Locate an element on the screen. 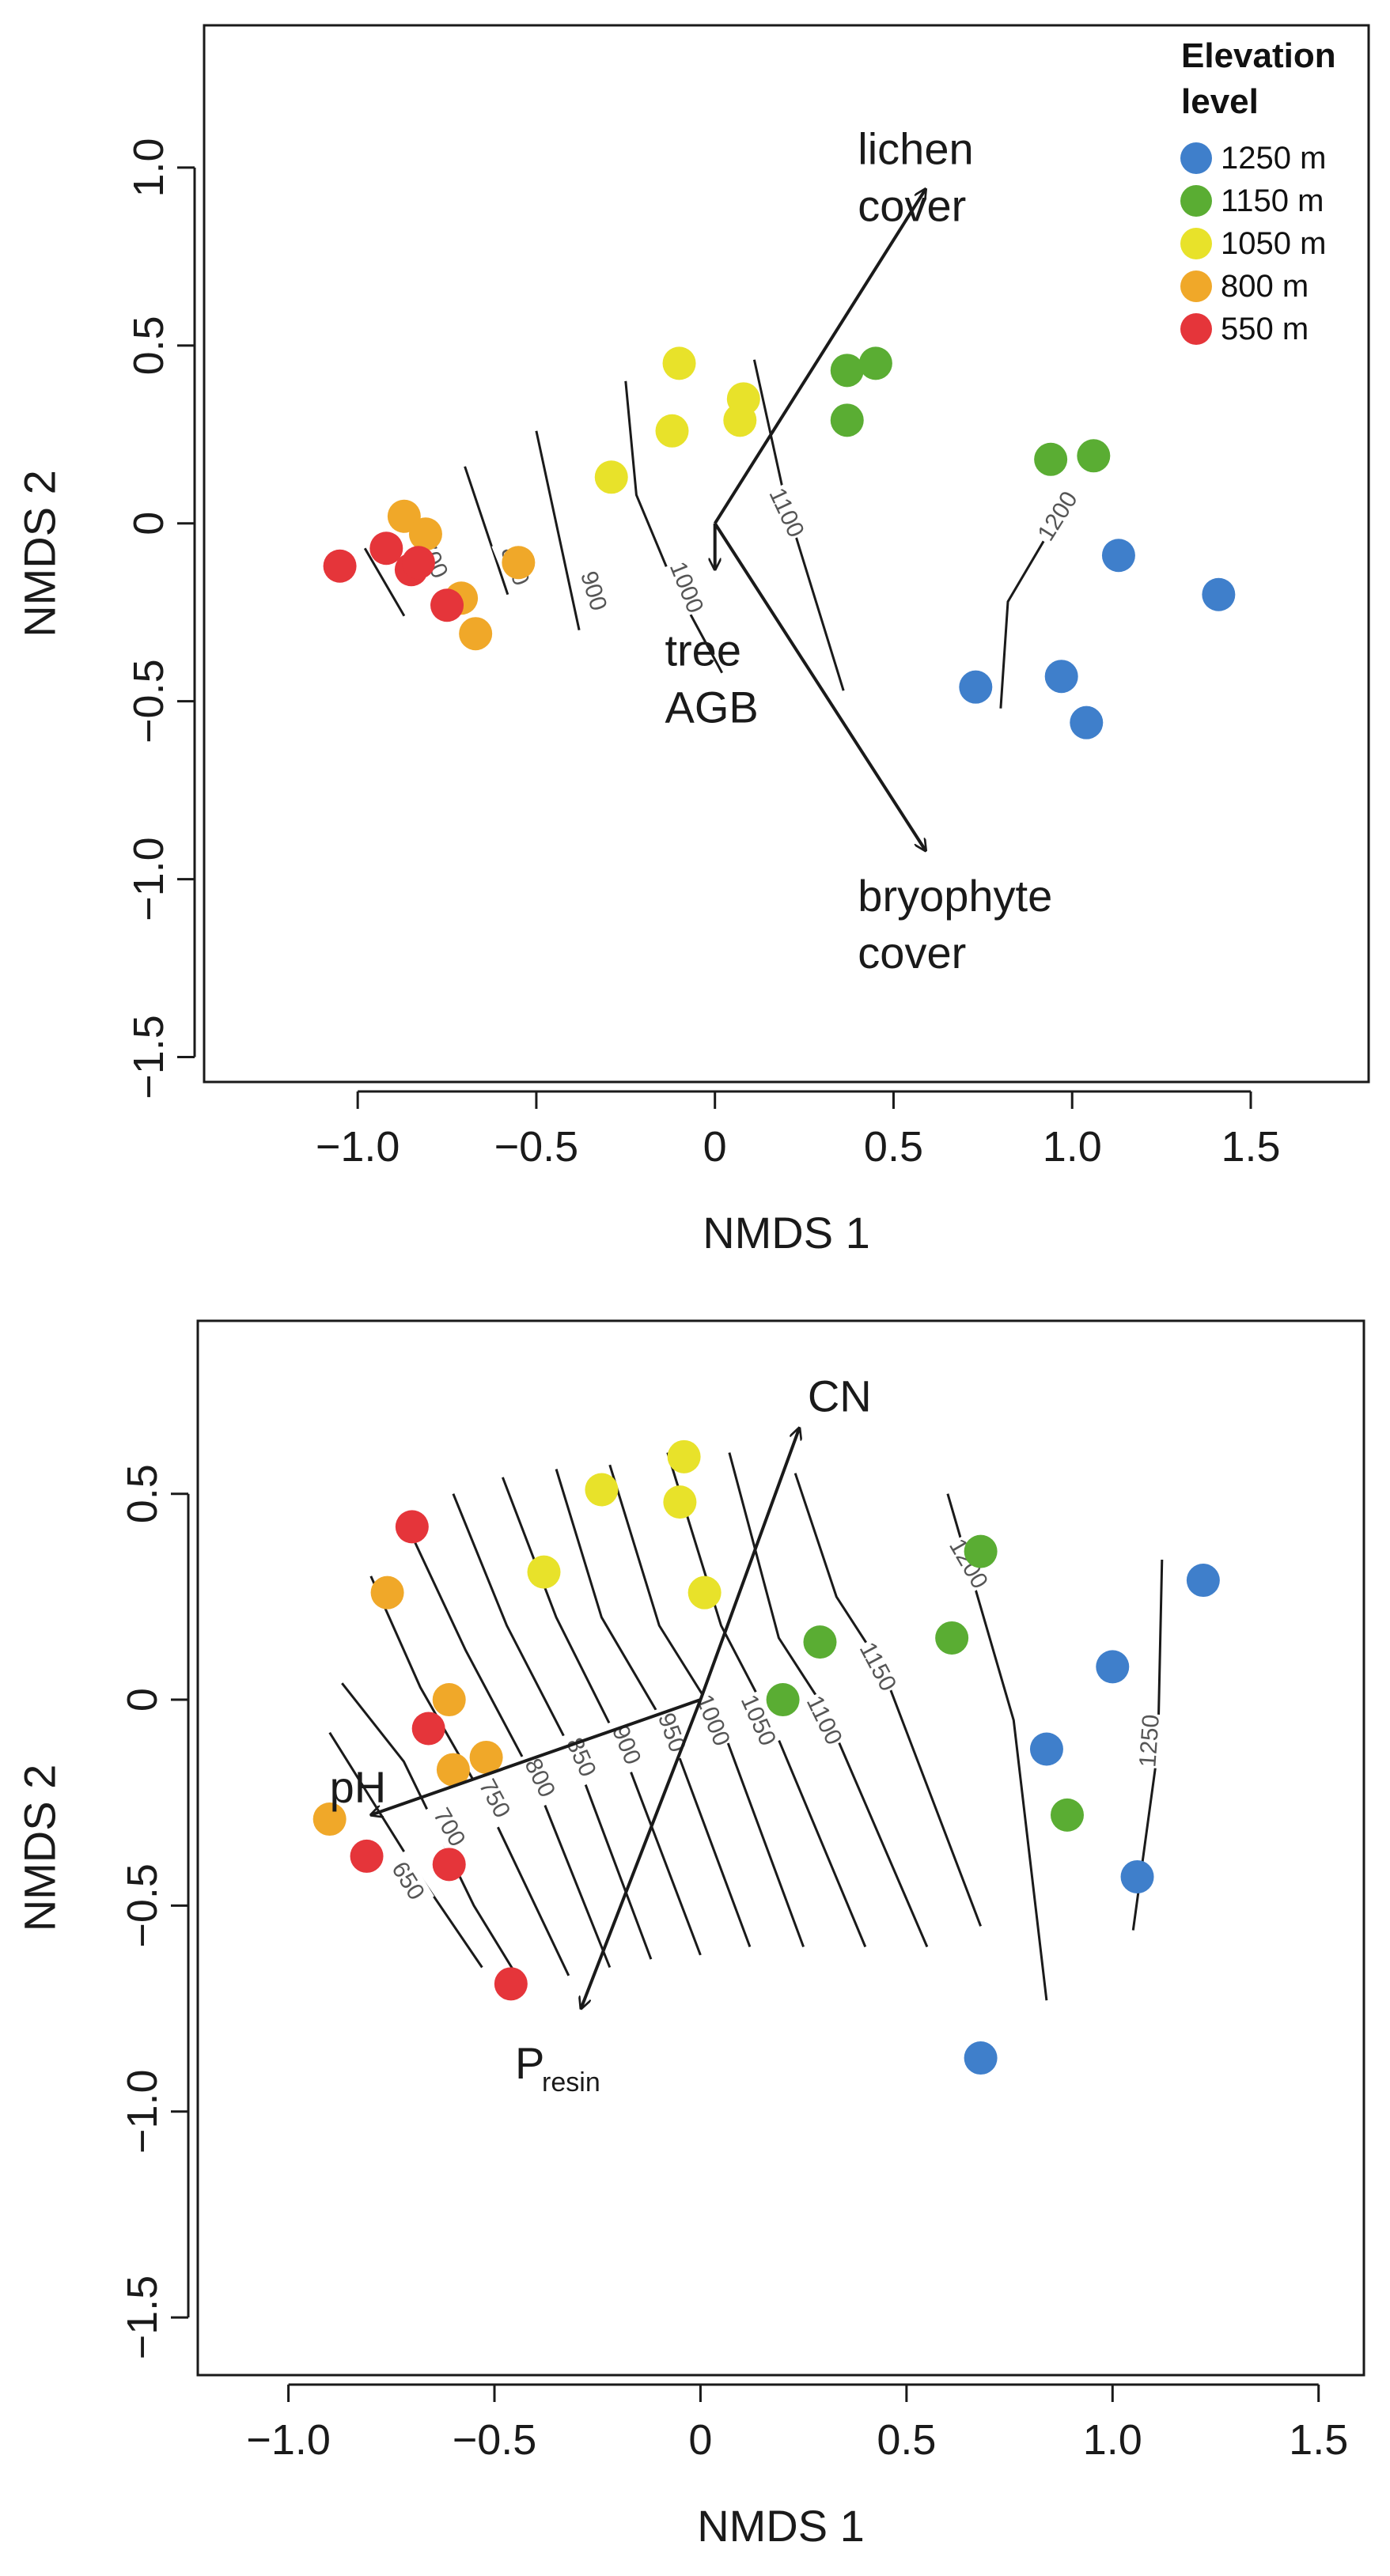  env-vectors: lichen cover bryophyte cover tree AGB is located at coordinates (859, 550).